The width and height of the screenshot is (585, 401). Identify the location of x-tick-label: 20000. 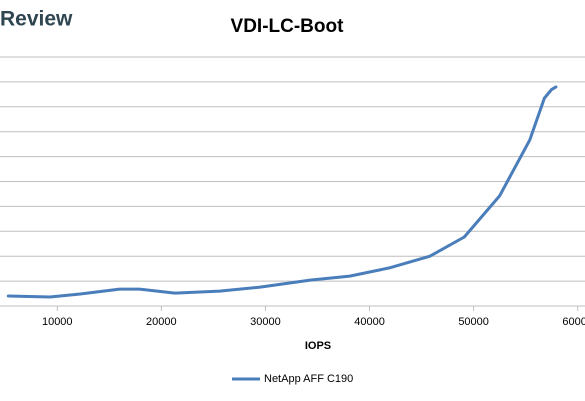
(161, 322).